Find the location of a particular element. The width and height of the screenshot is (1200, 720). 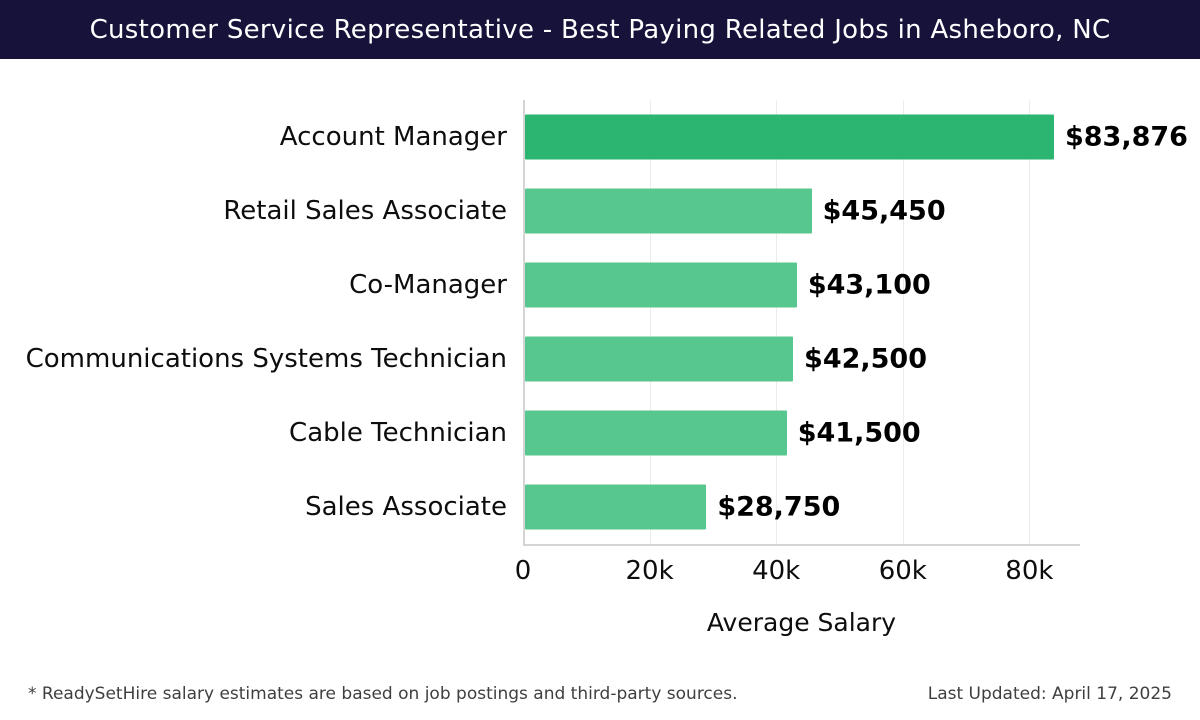

x-tick-label: 80k is located at coordinates (1029, 571).